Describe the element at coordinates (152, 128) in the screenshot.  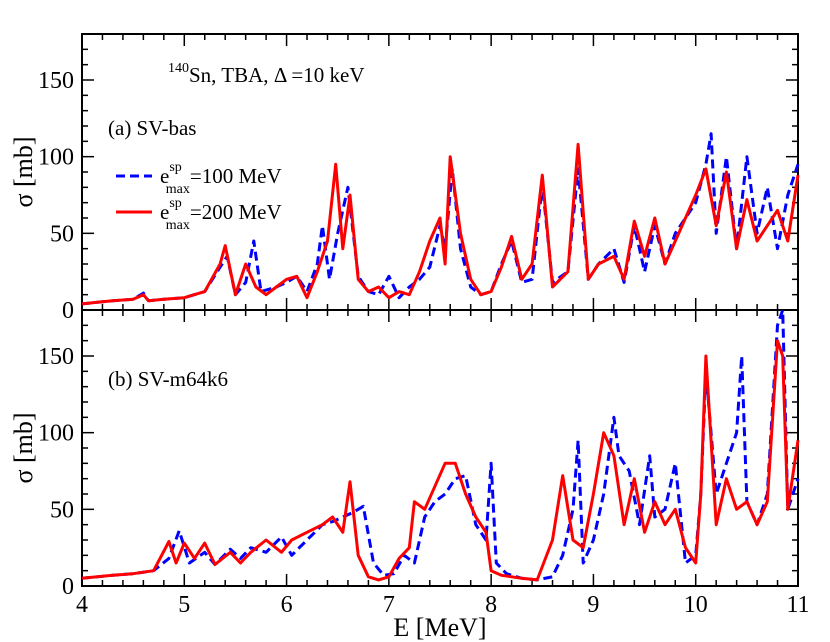
I see `panel-a-label: (a) SV-bas` at that location.